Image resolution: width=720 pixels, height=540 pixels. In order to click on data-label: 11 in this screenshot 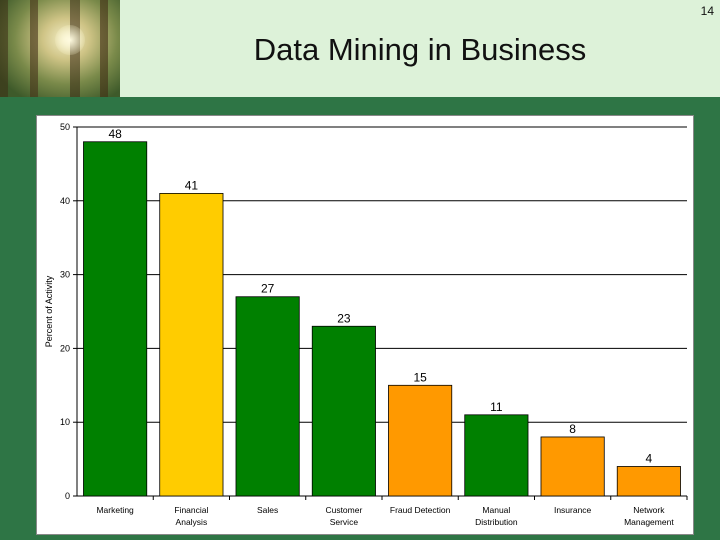, I will do `click(496, 407)`.